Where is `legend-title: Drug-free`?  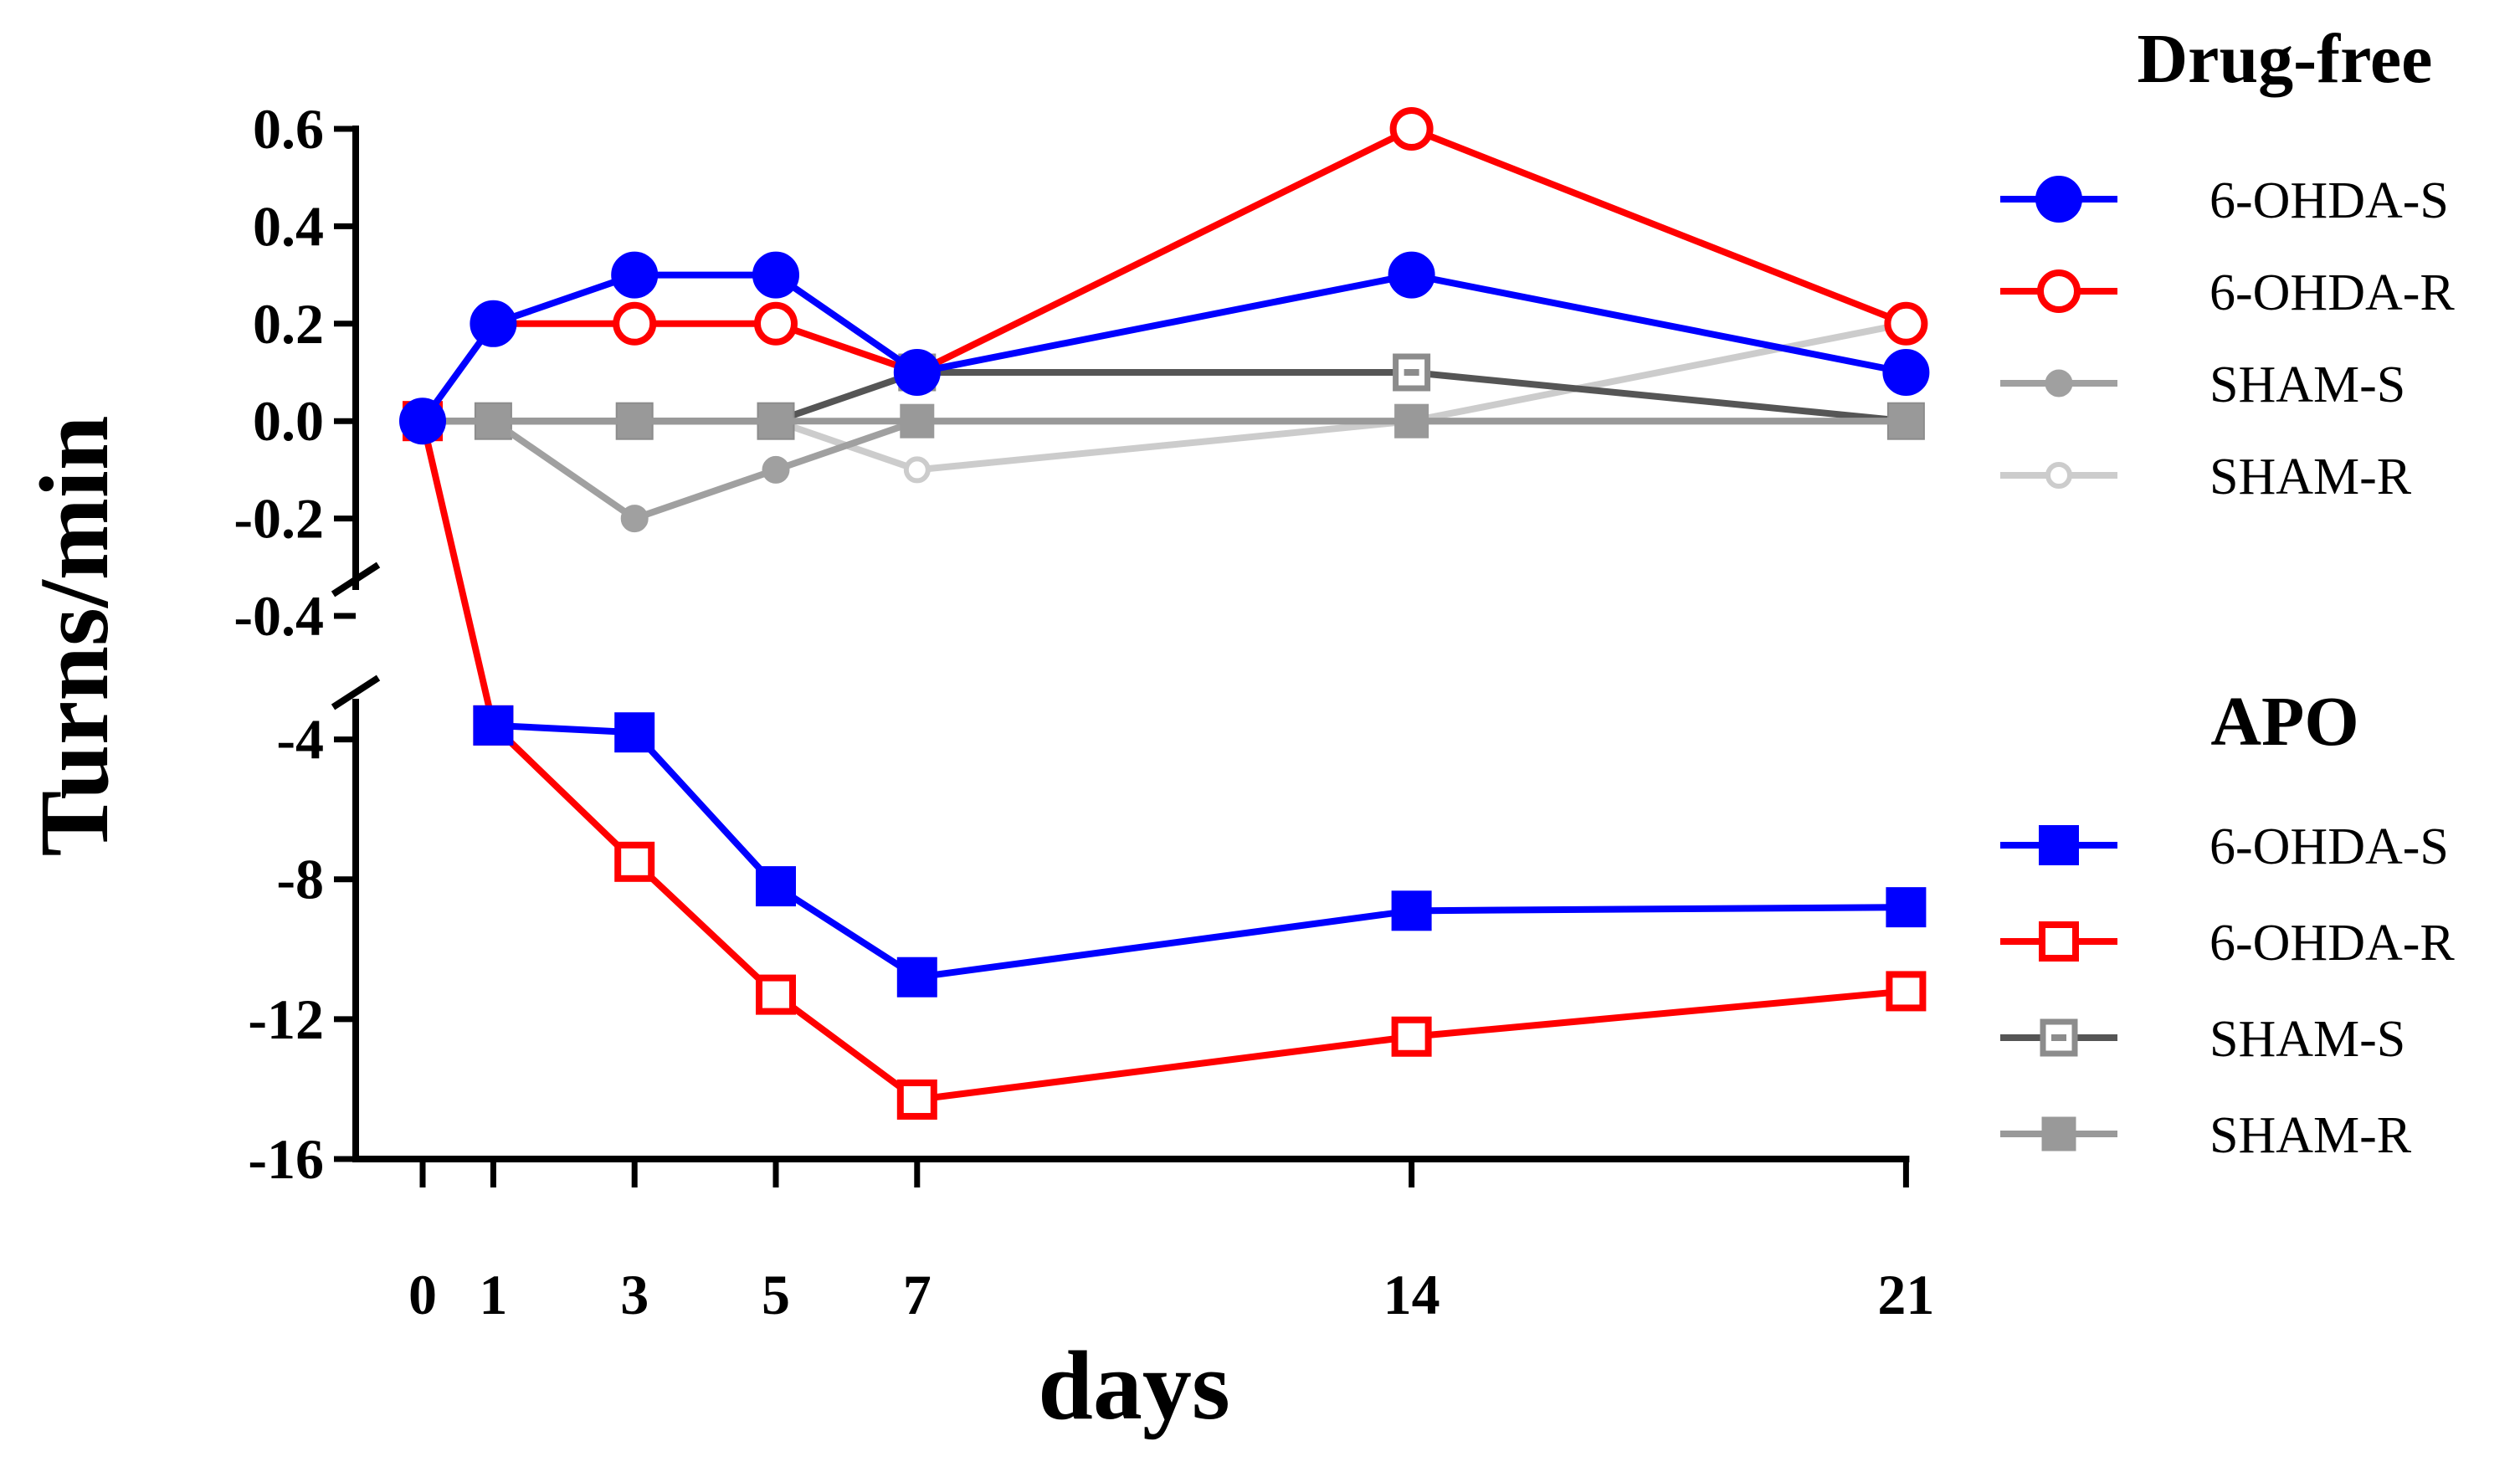 legend-title: Drug-free is located at coordinates (2285, 59).